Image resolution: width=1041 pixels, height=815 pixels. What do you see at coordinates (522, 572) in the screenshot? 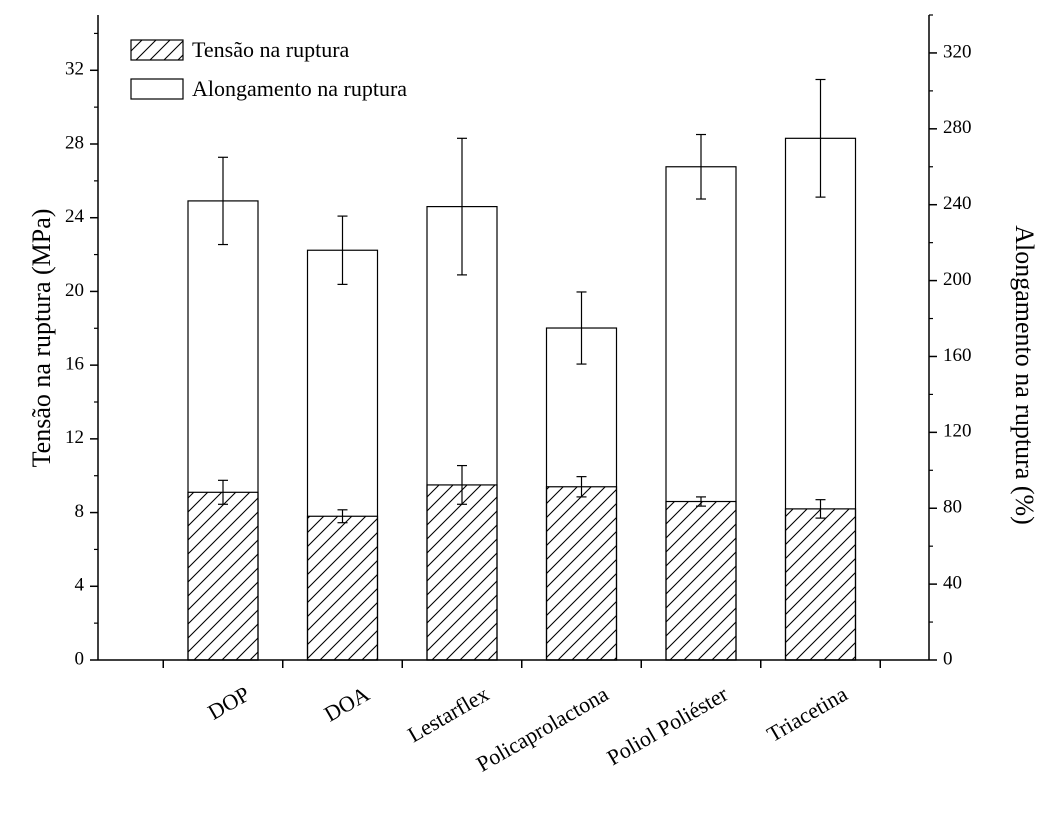
I see `tensao-bars` at bounding box center [522, 572].